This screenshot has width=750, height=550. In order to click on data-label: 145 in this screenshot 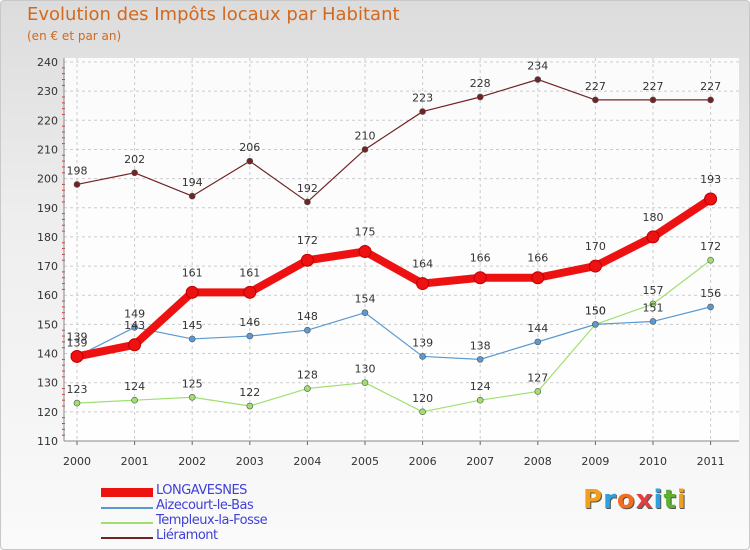, I will do `click(192, 325)`.